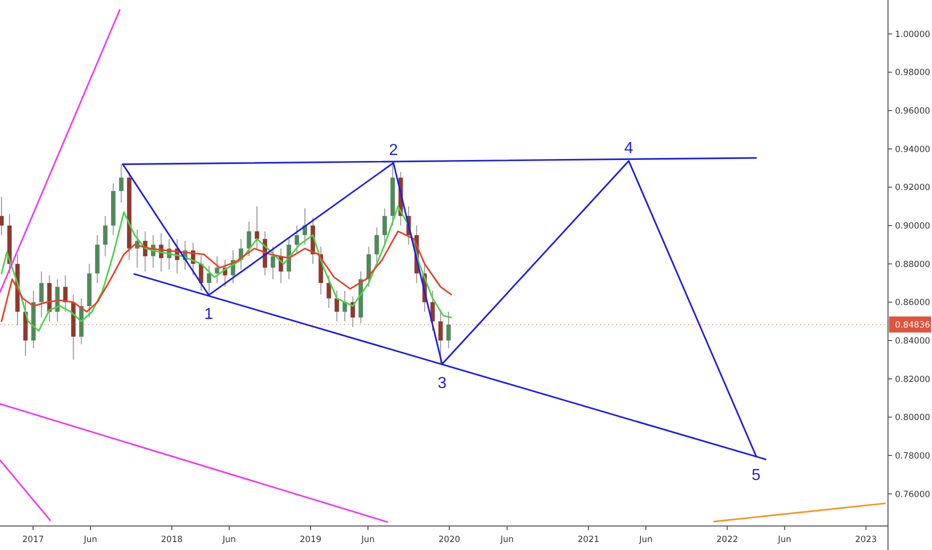  What do you see at coordinates (912, 303) in the screenshot?
I see `y-tick-label: 0.86000` at bounding box center [912, 303].